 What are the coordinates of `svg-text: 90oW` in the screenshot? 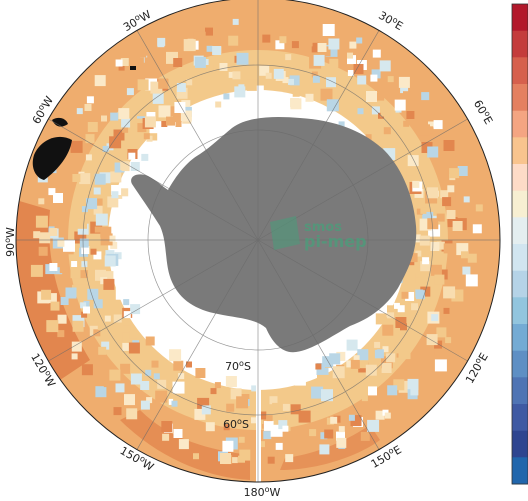 It's located at (10, 242).